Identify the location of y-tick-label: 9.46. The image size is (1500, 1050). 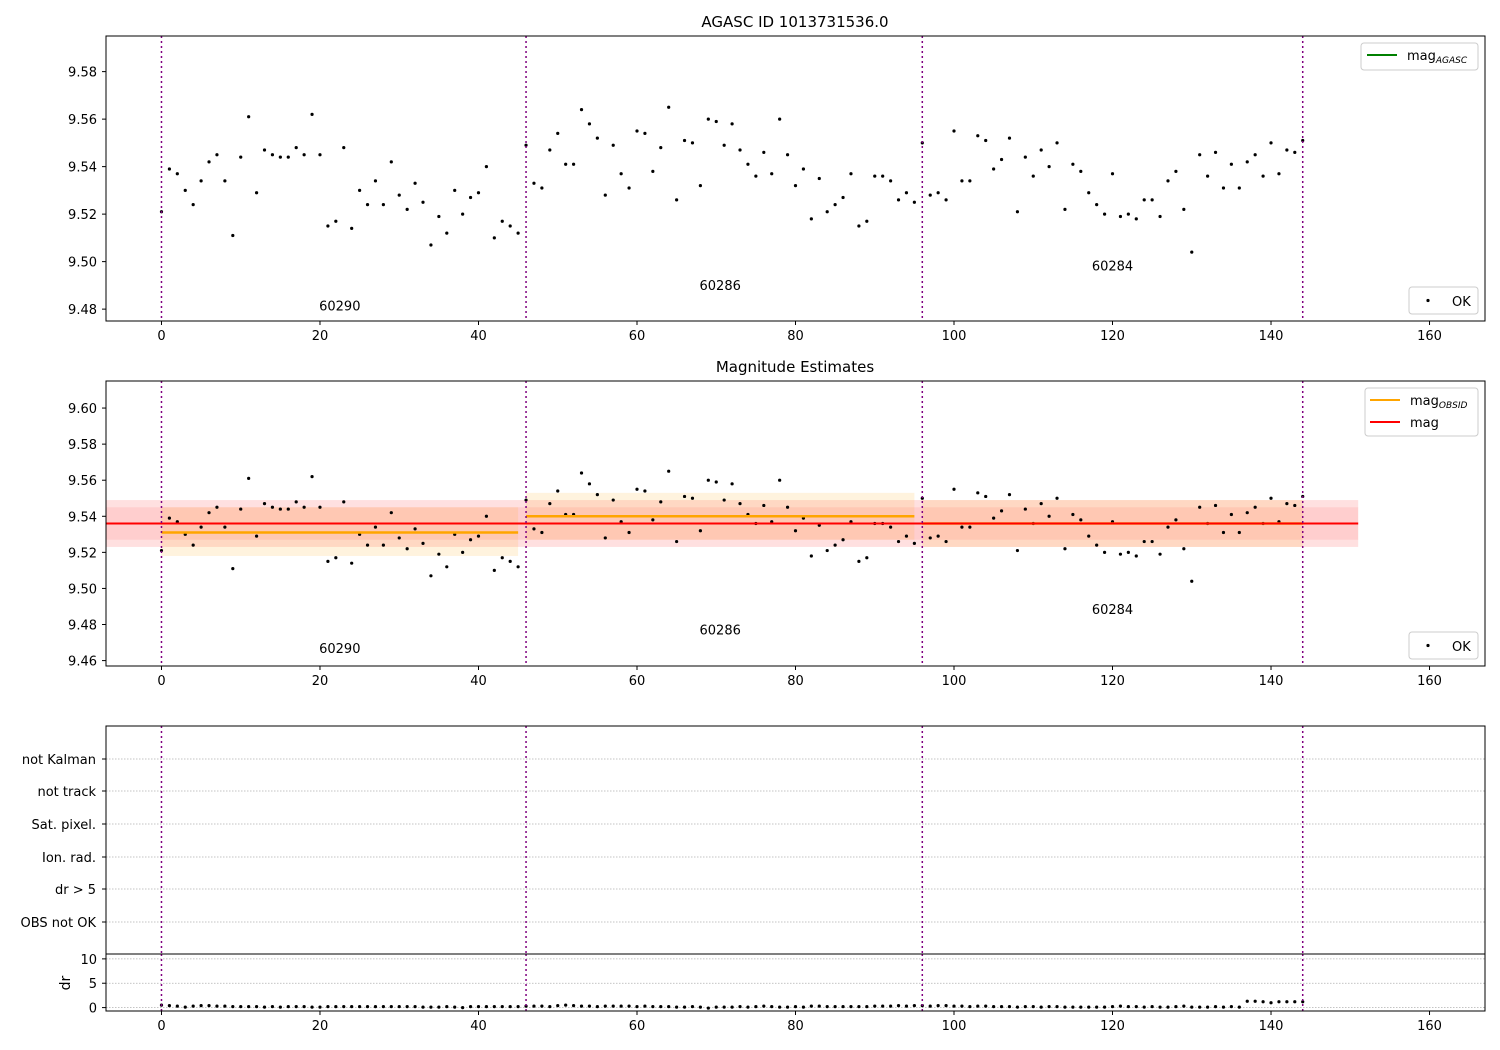
(82, 662).